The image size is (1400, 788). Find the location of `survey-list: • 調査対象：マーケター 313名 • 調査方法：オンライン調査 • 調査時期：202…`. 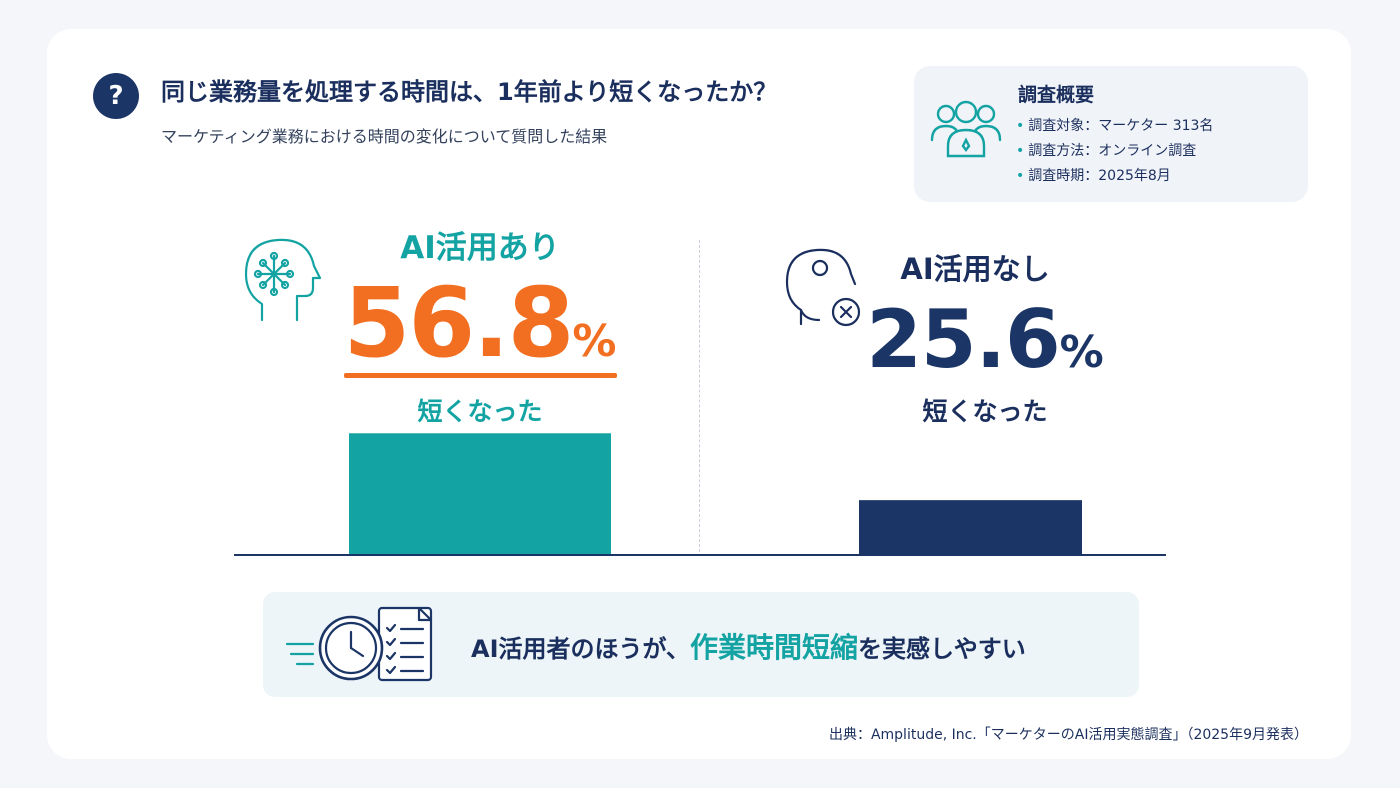

survey-list: • 調査対象：マーケター 313名 • 調査方法：オンライン調査 • 調査時期：202… is located at coordinates (1114, 151).